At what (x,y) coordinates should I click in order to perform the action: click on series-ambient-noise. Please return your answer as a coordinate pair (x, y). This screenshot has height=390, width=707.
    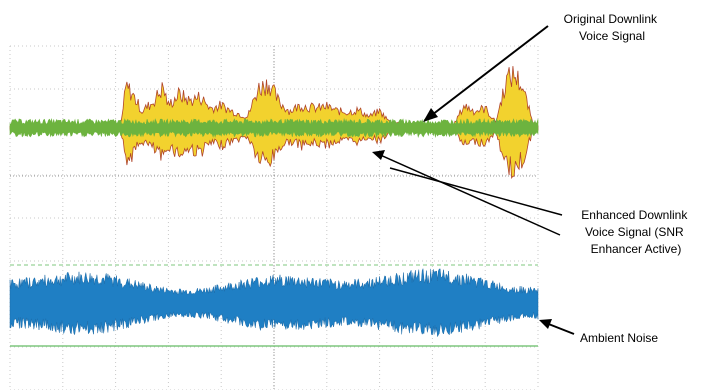
    Looking at the image, I should click on (274, 303).